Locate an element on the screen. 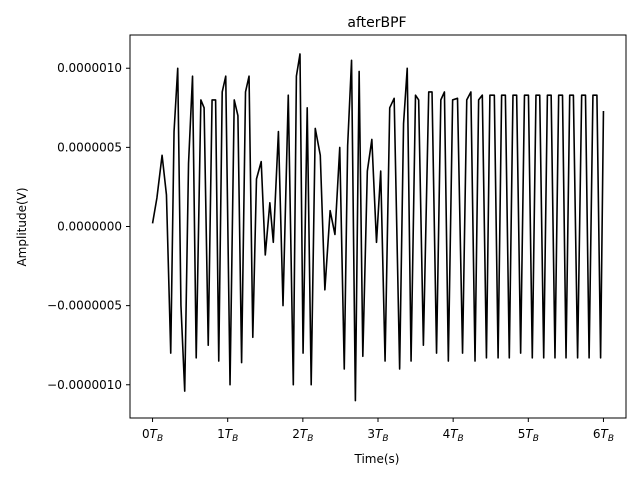 This screenshot has height=480, width=640. x-axis: 0TB 1TB 2TB 3TB 4TB 5TB 6TB is located at coordinates (378, 431).